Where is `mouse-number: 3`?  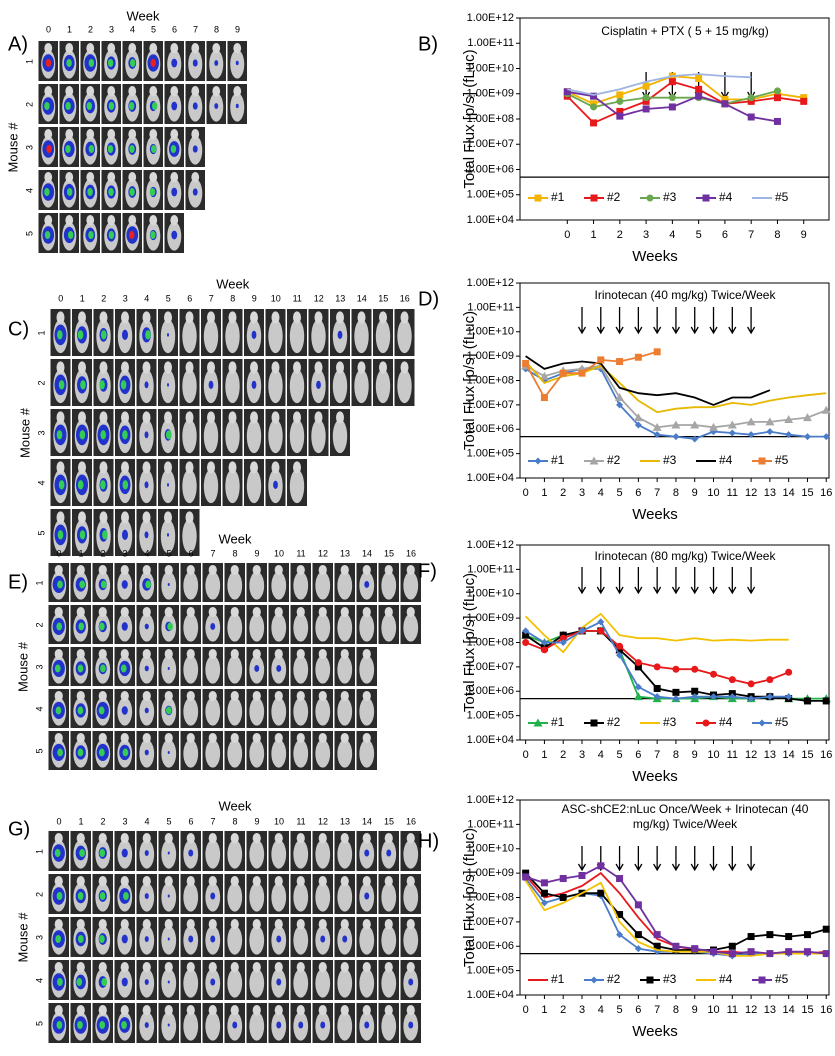
mouse-number: 3 is located at coordinates (39, 937).